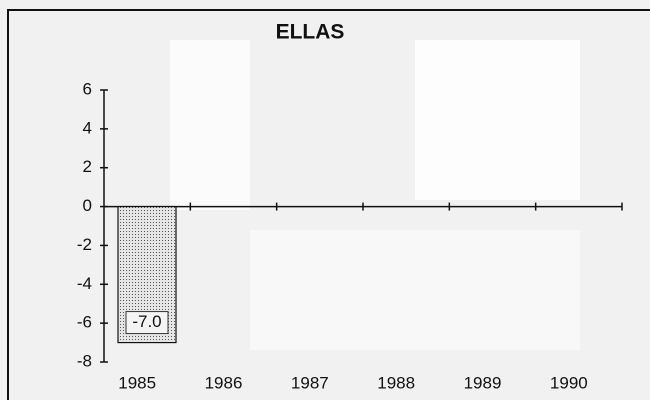  Describe the element at coordinates (310, 382) in the screenshot. I see `x-tick-label: 1987` at that location.